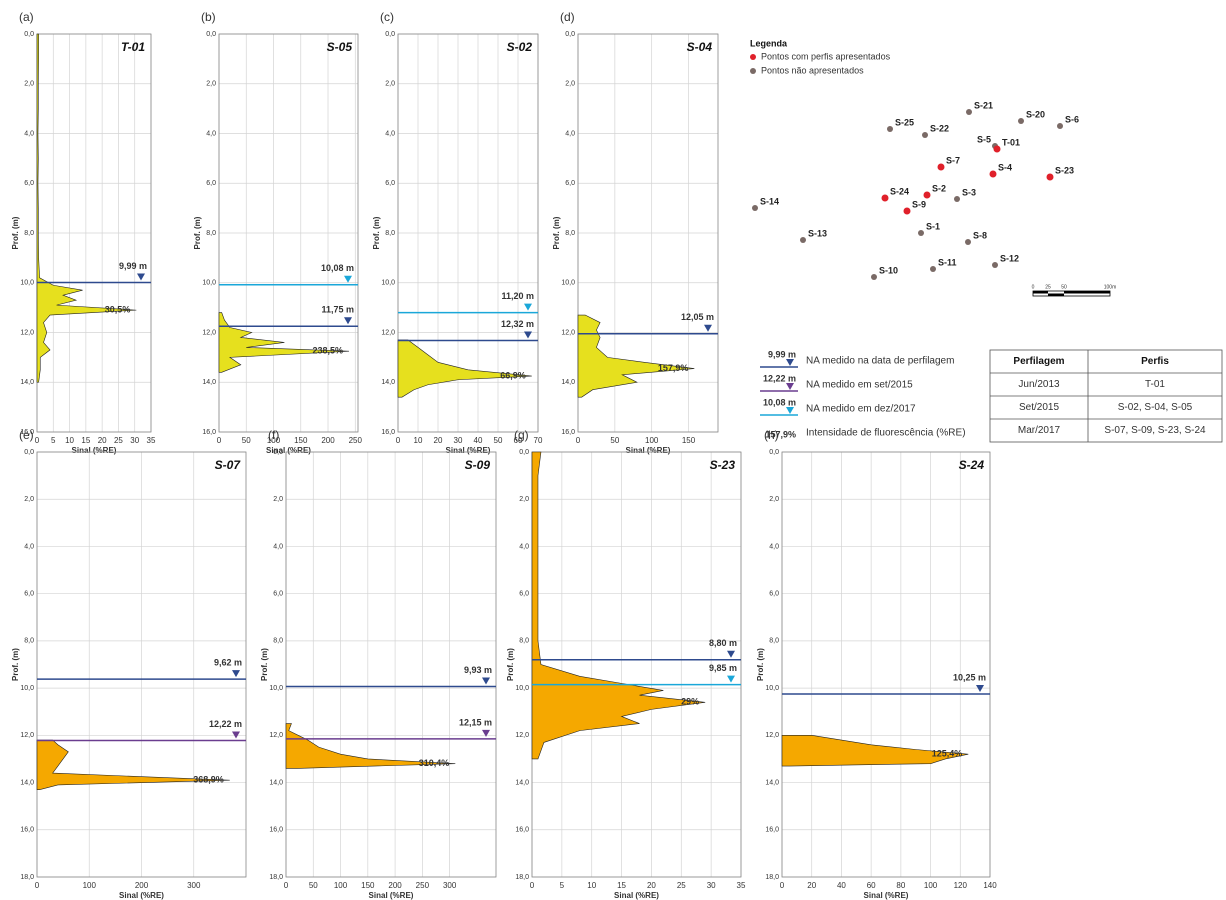  What do you see at coordinates (209, 432) in the screenshot?
I see `y-tick-label: 16,0` at bounding box center [209, 432].